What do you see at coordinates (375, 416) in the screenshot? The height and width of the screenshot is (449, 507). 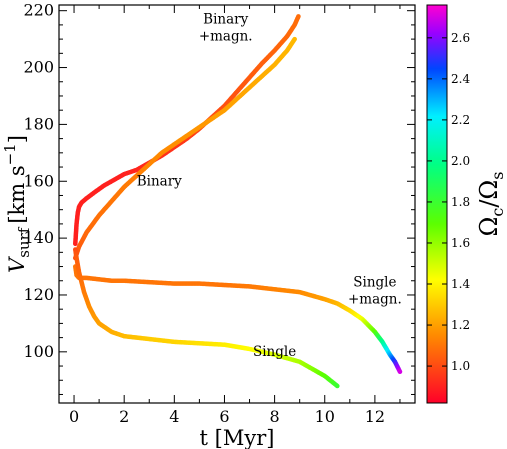 I see `x-tick-label: 12` at bounding box center [375, 416].